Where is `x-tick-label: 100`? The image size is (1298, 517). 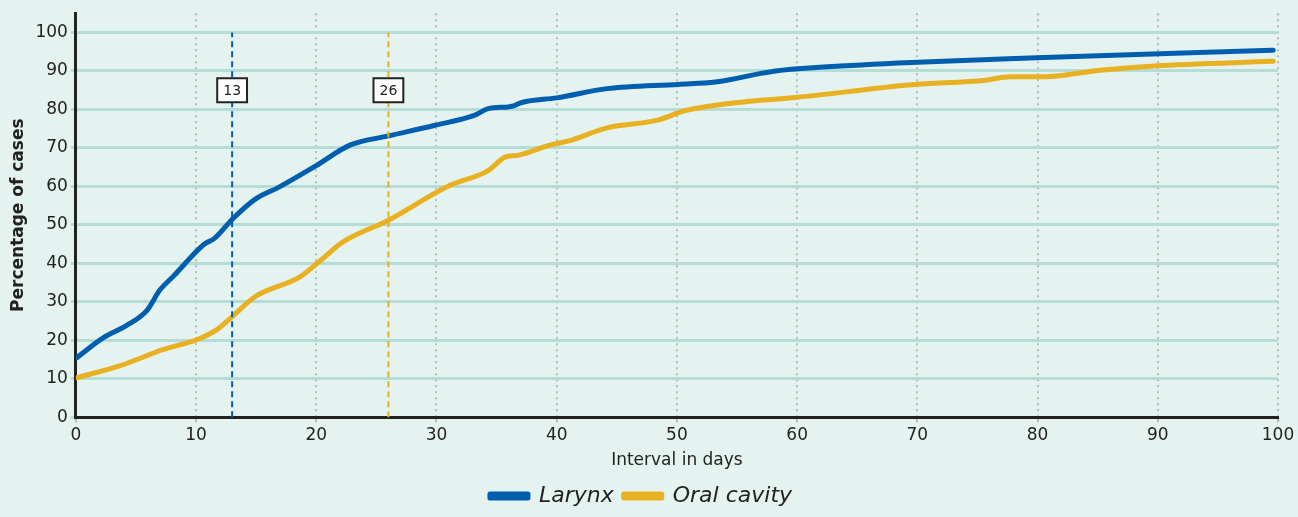 x-tick-label: 100 is located at coordinates (1278, 433).